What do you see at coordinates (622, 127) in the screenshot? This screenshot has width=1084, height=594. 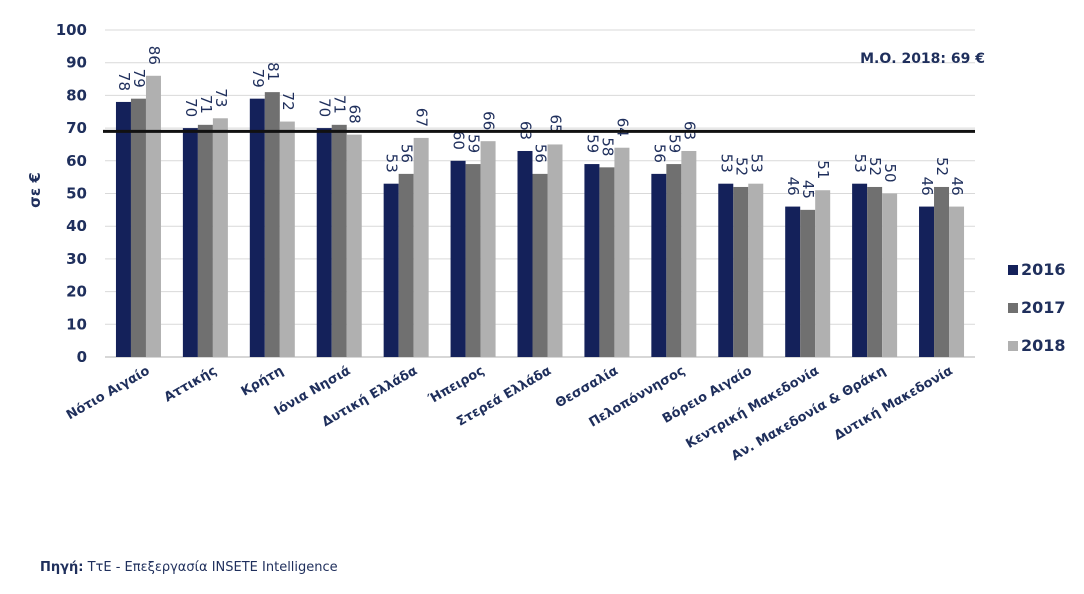 I see `data-label: 64` at bounding box center [622, 127].